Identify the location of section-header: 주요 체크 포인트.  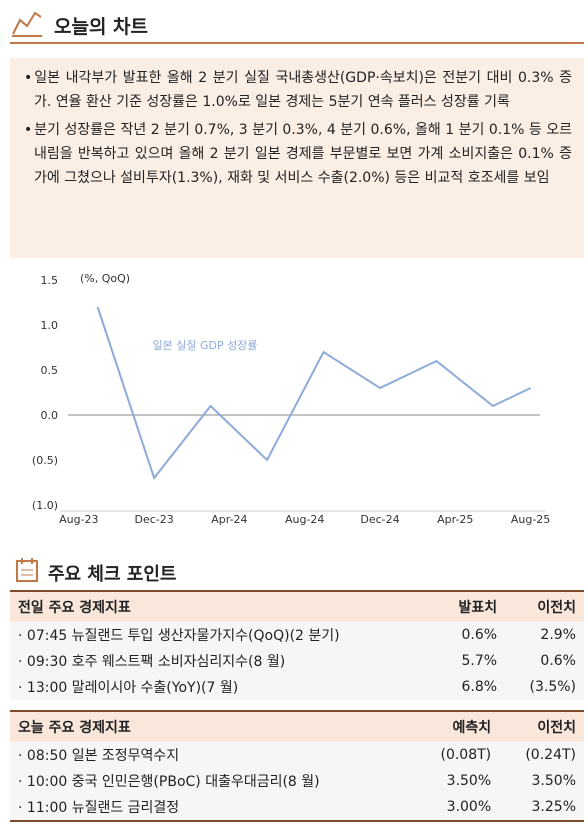
(299, 572).